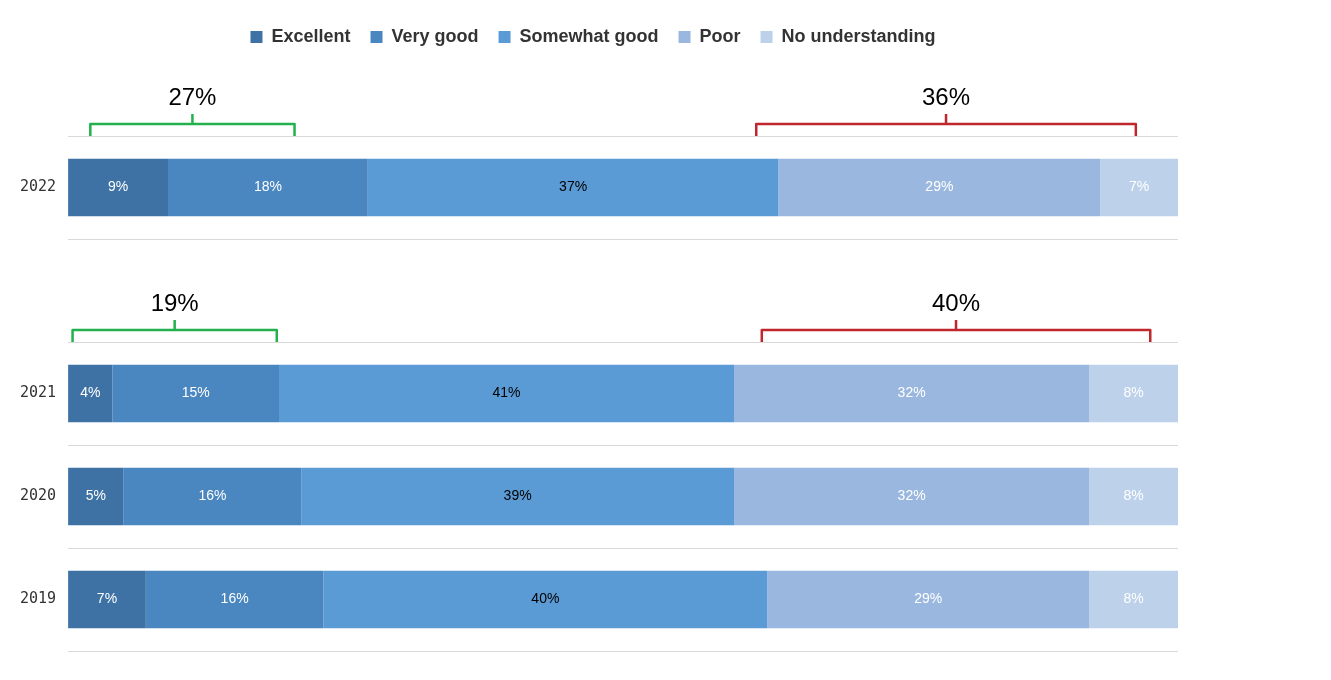 The image size is (1331, 680). I want to click on y-tick-label: 2019, so click(38, 598).